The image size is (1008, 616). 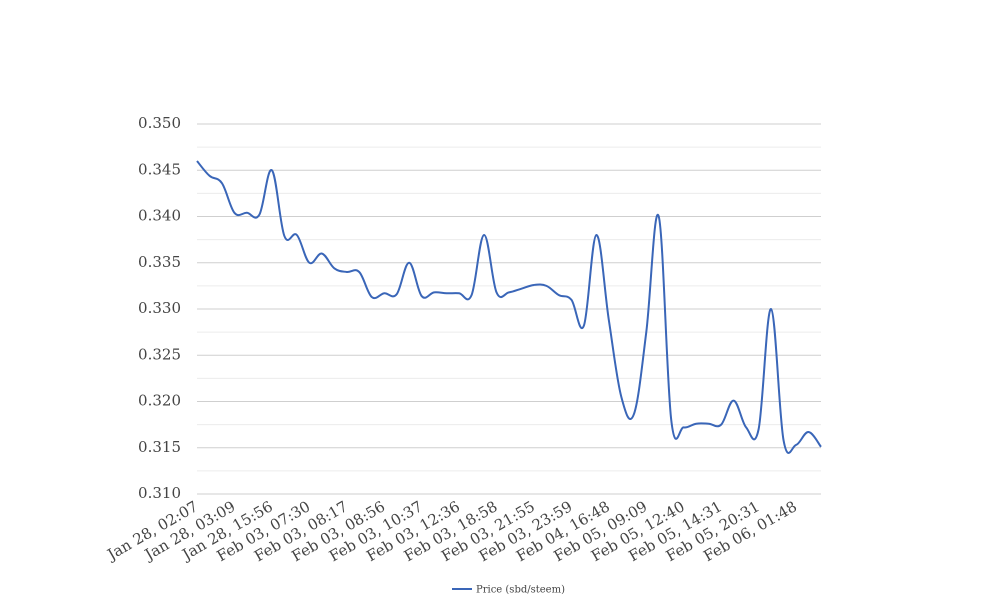 What do you see at coordinates (159, 401) in the screenshot?
I see `y-tick-label: 0.320` at bounding box center [159, 401].